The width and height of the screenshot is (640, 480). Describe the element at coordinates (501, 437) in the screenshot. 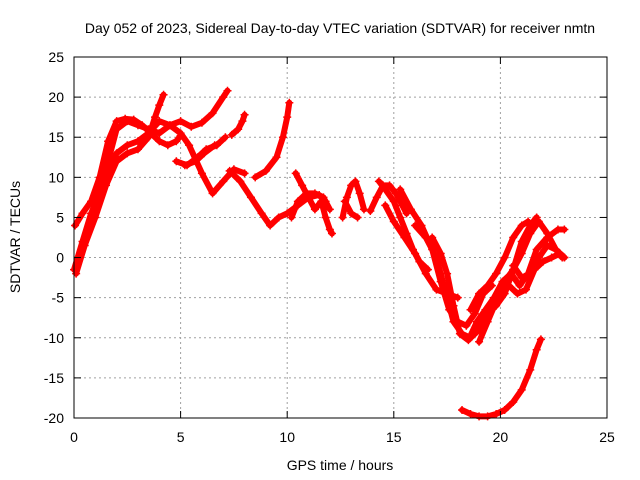

I see `x-tick-label: 20` at that location.